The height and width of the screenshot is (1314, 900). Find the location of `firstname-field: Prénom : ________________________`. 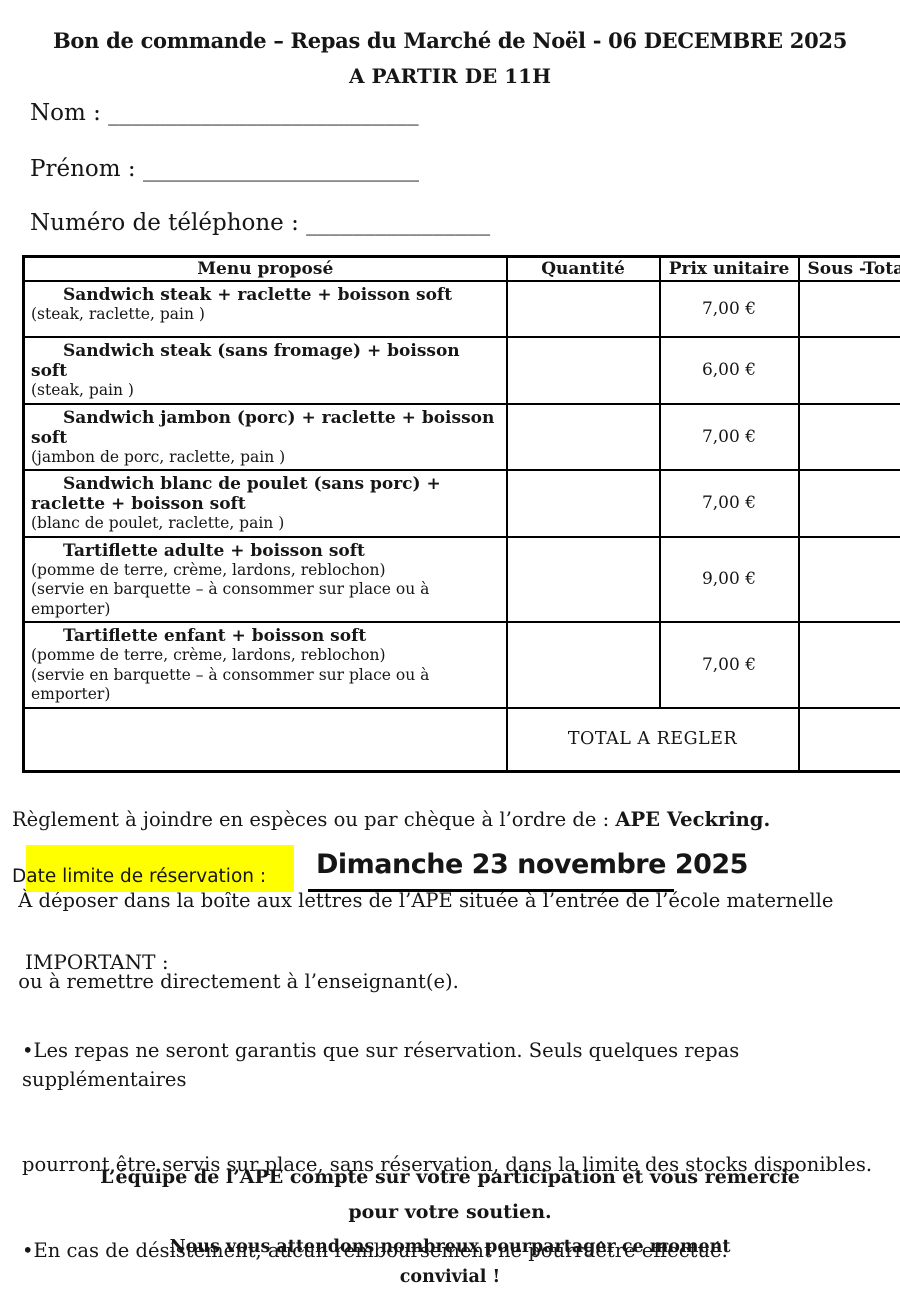

firstname-field: Prénom : ________________________ is located at coordinates (224, 169).